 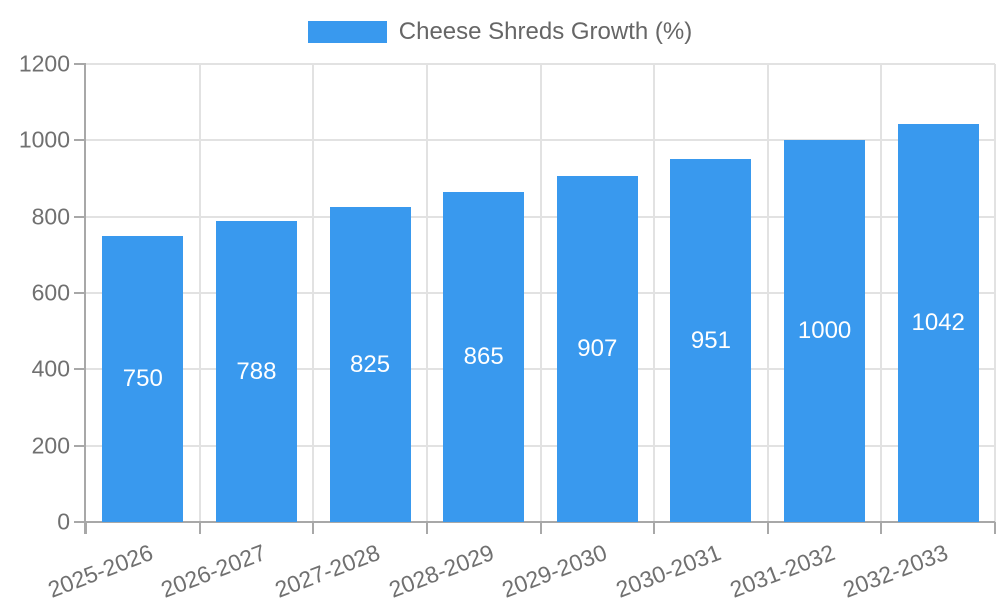 What do you see at coordinates (44, 139) in the screenshot?
I see `y-tick-label: 1000` at bounding box center [44, 139].